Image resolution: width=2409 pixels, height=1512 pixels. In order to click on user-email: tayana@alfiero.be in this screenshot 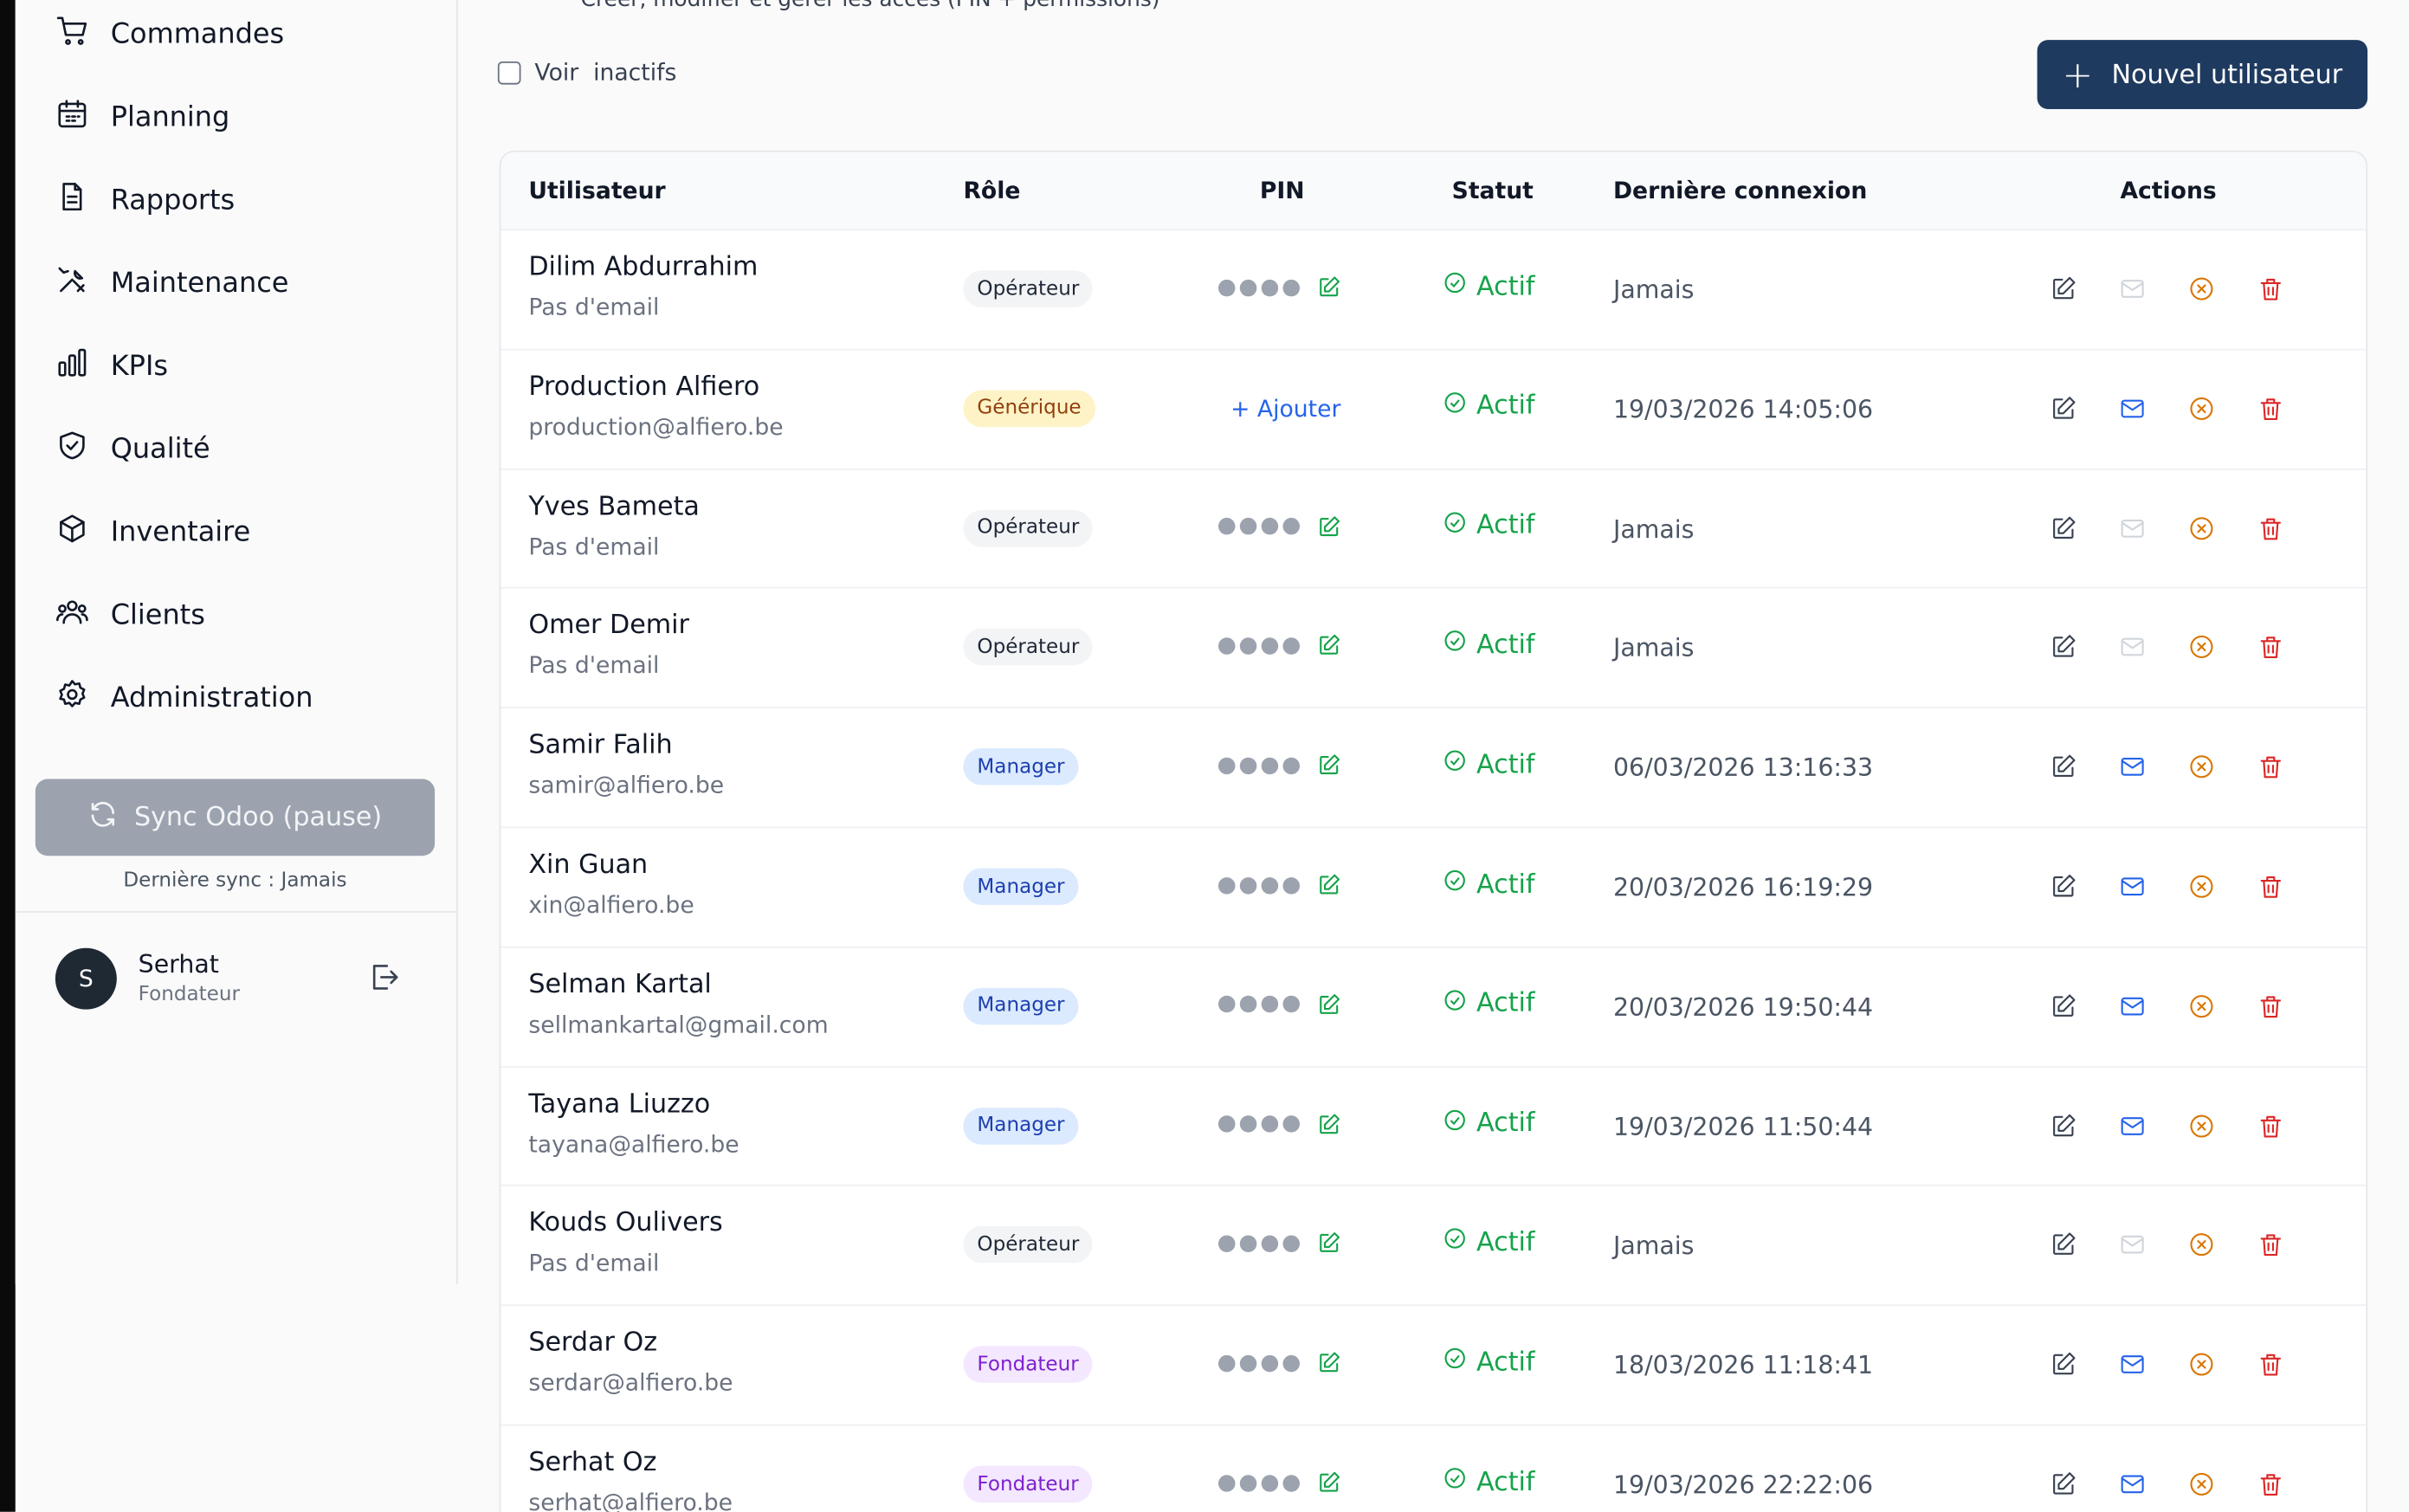, I will do `click(633, 1144)`.